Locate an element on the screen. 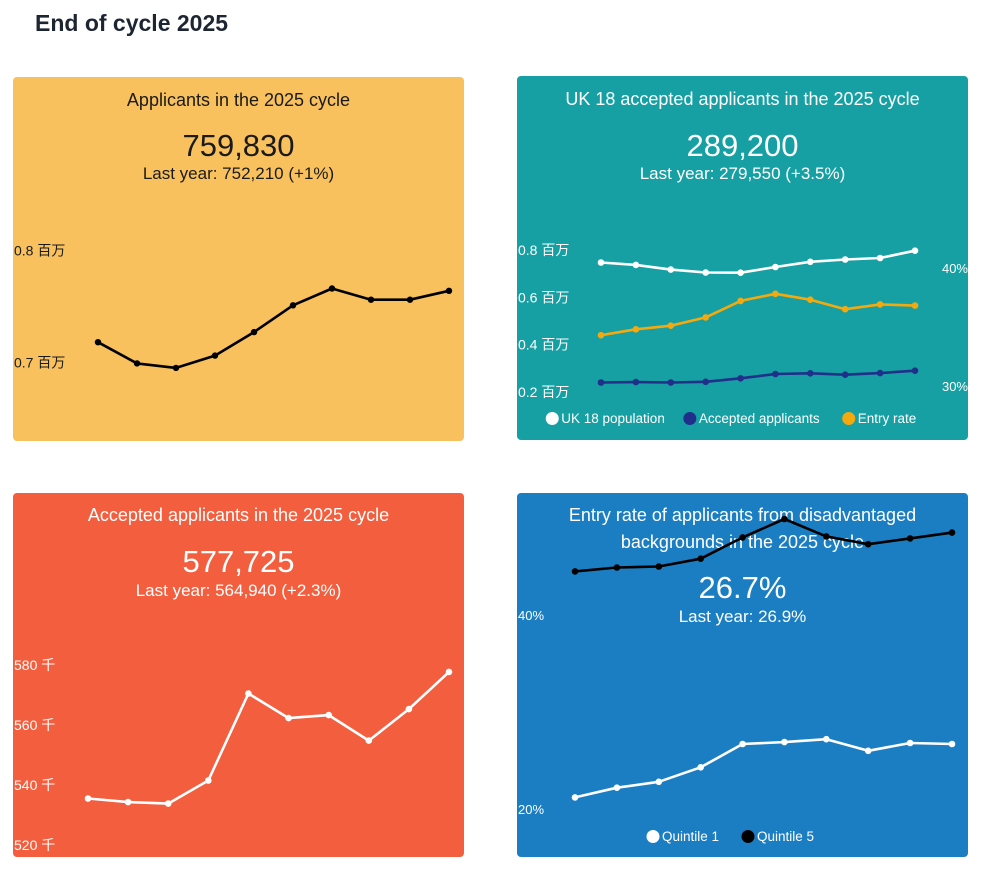  page-title: End of cycle 2025 is located at coordinates (132, 23).